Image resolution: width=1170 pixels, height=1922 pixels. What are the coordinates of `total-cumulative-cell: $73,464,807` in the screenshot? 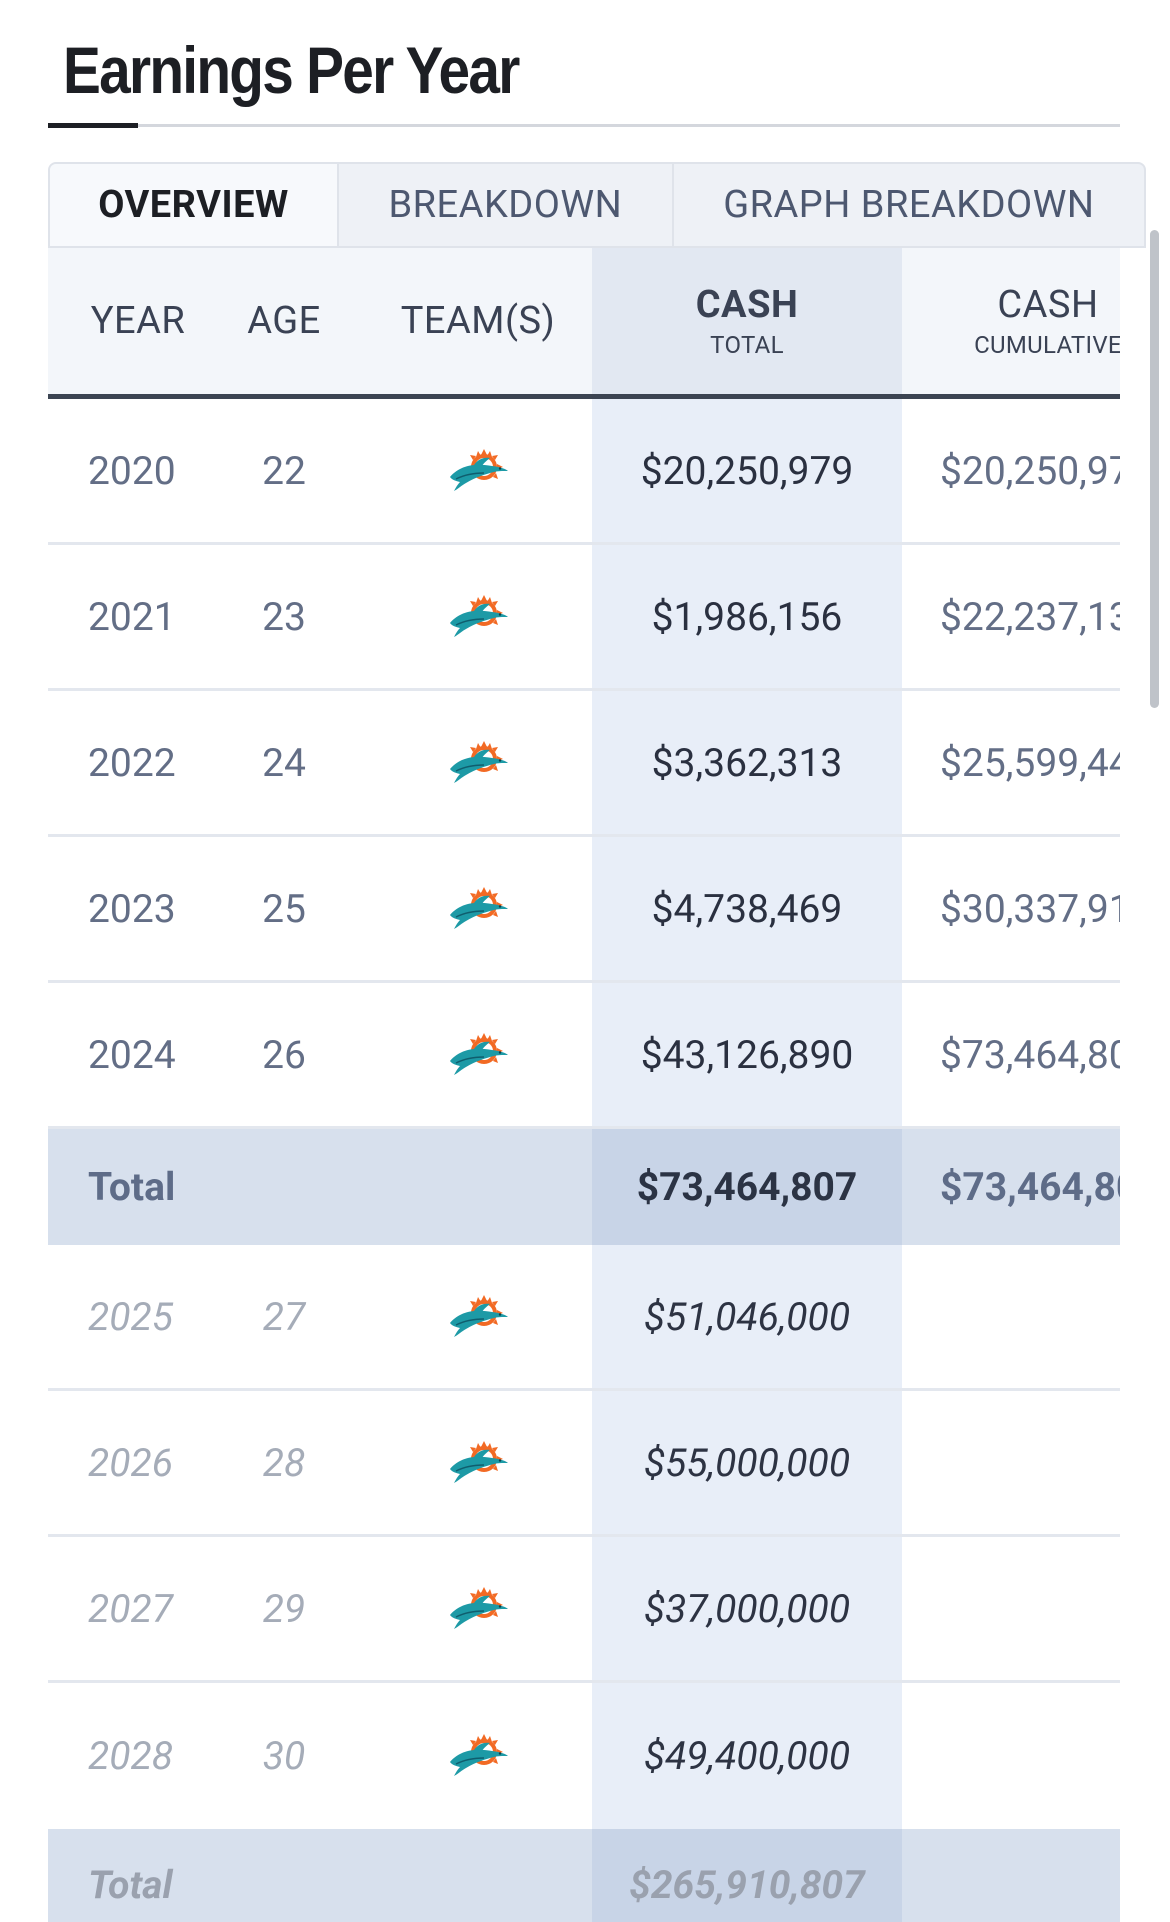 It's located at (1030, 1187).